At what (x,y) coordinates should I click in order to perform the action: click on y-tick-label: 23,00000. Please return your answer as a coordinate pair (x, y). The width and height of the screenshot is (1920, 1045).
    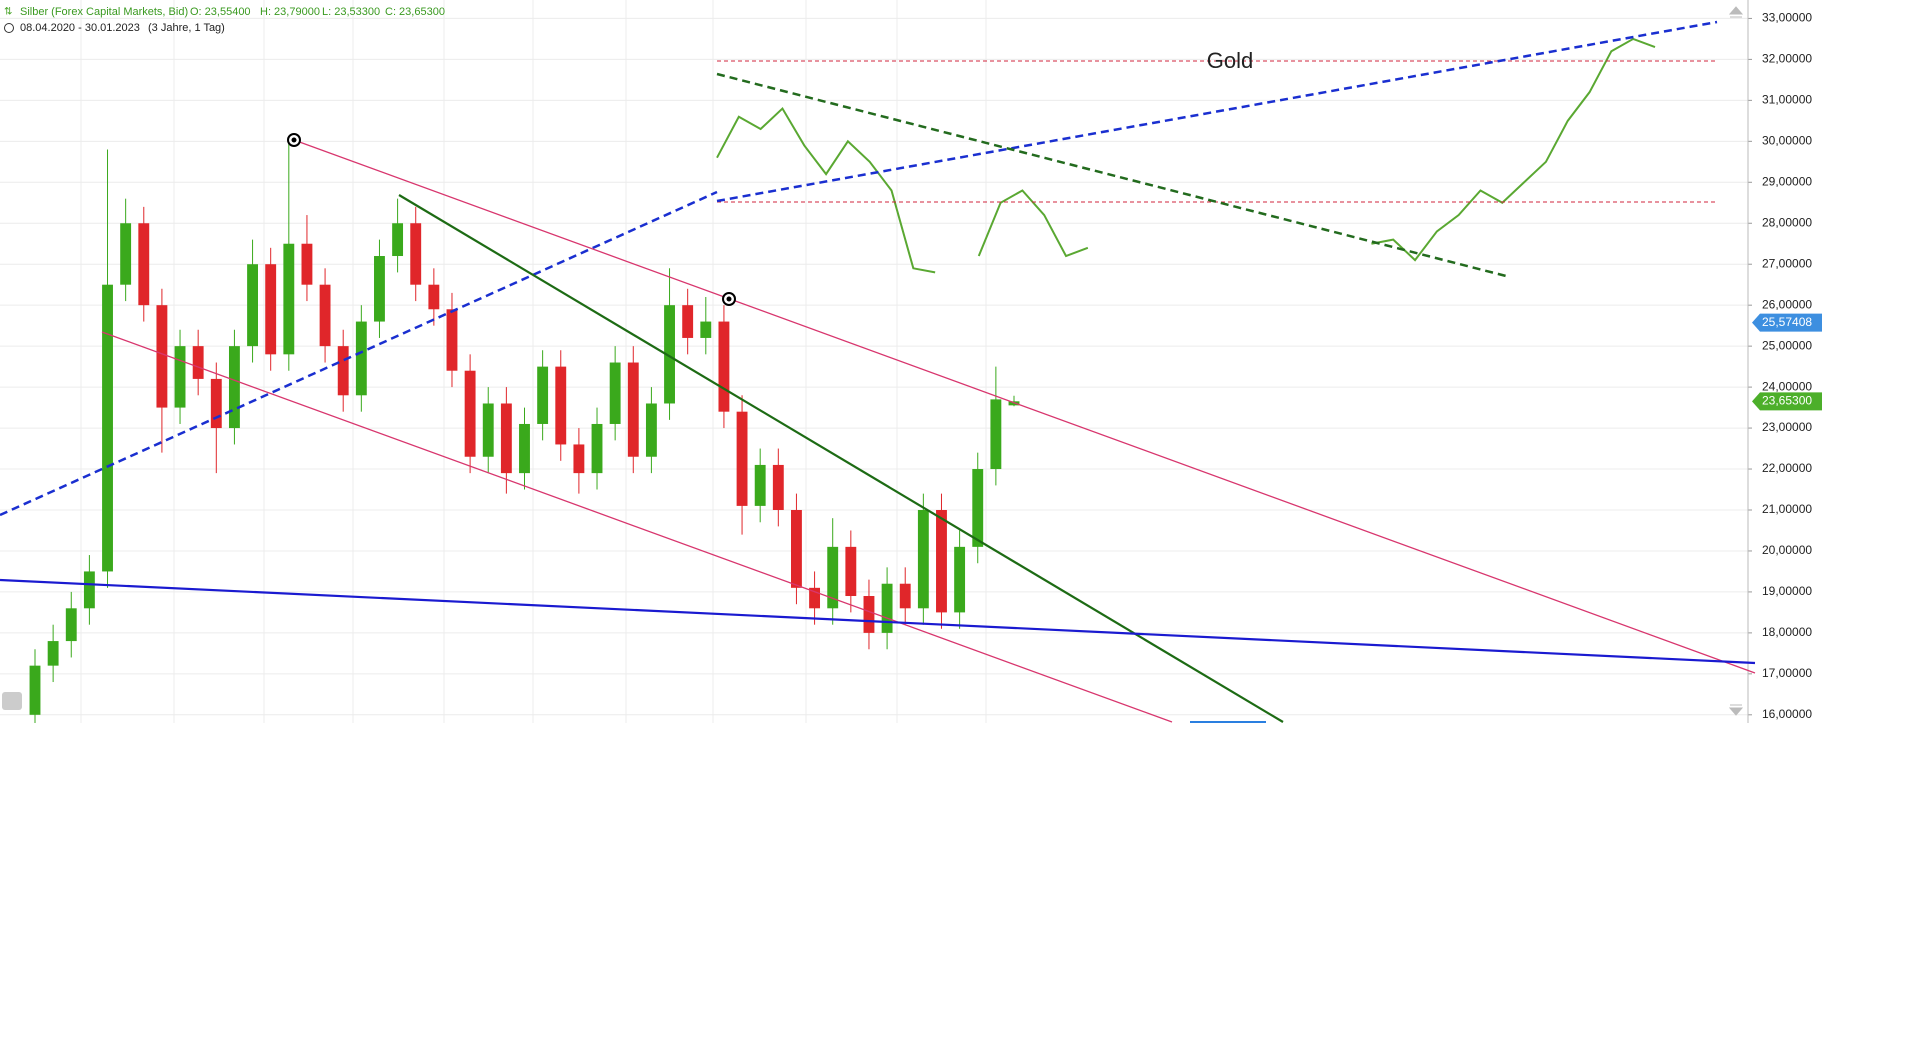
    Looking at the image, I should click on (1787, 427).